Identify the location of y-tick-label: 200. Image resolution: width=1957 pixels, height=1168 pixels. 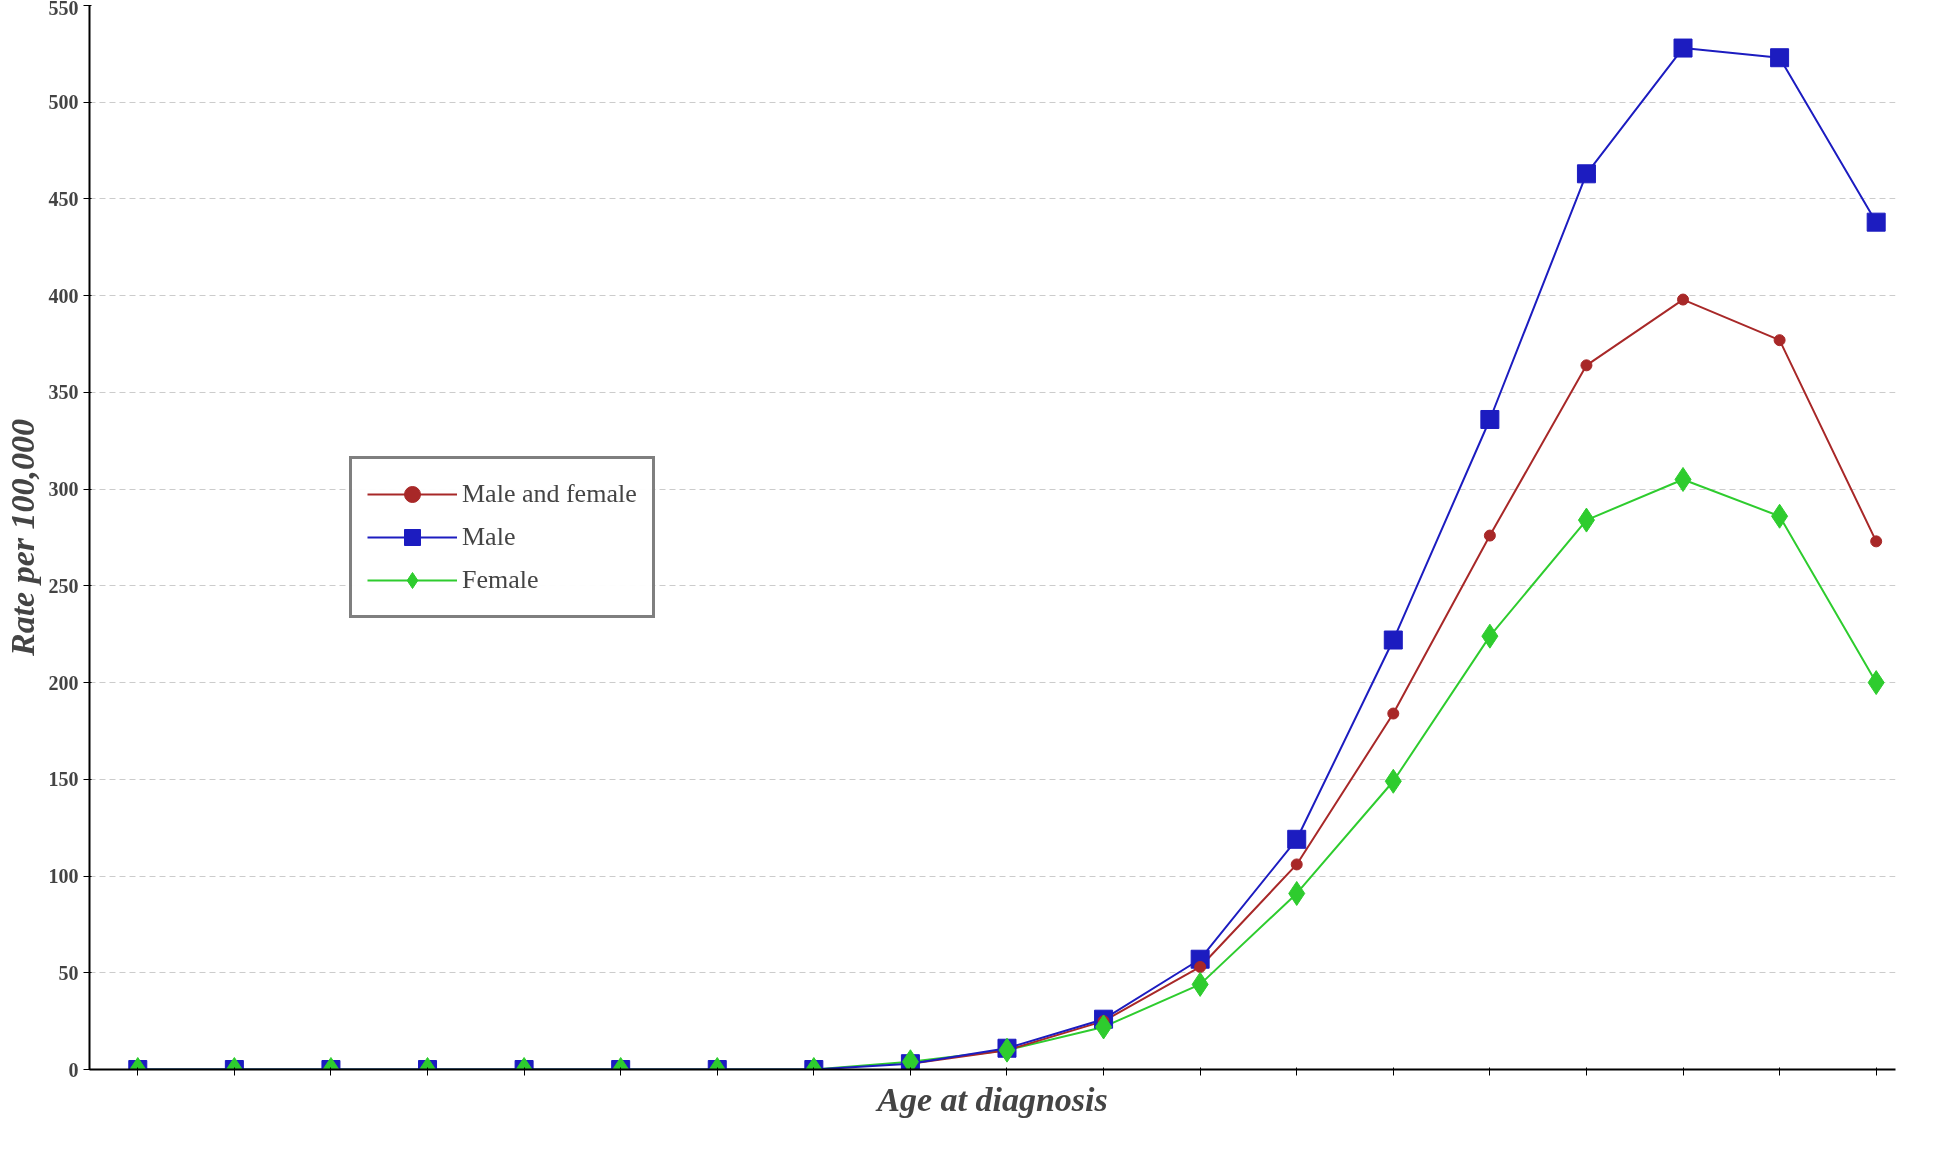
(63, 682).